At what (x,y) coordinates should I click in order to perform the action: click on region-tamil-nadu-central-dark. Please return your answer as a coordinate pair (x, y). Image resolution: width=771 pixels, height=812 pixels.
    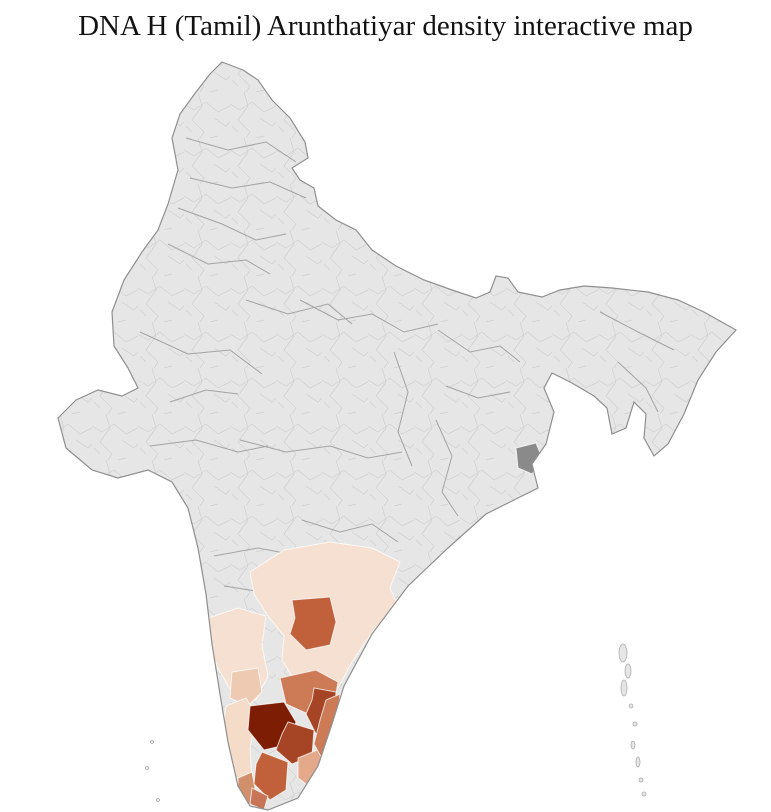
    Looking at the image, I should click on (295, 743).